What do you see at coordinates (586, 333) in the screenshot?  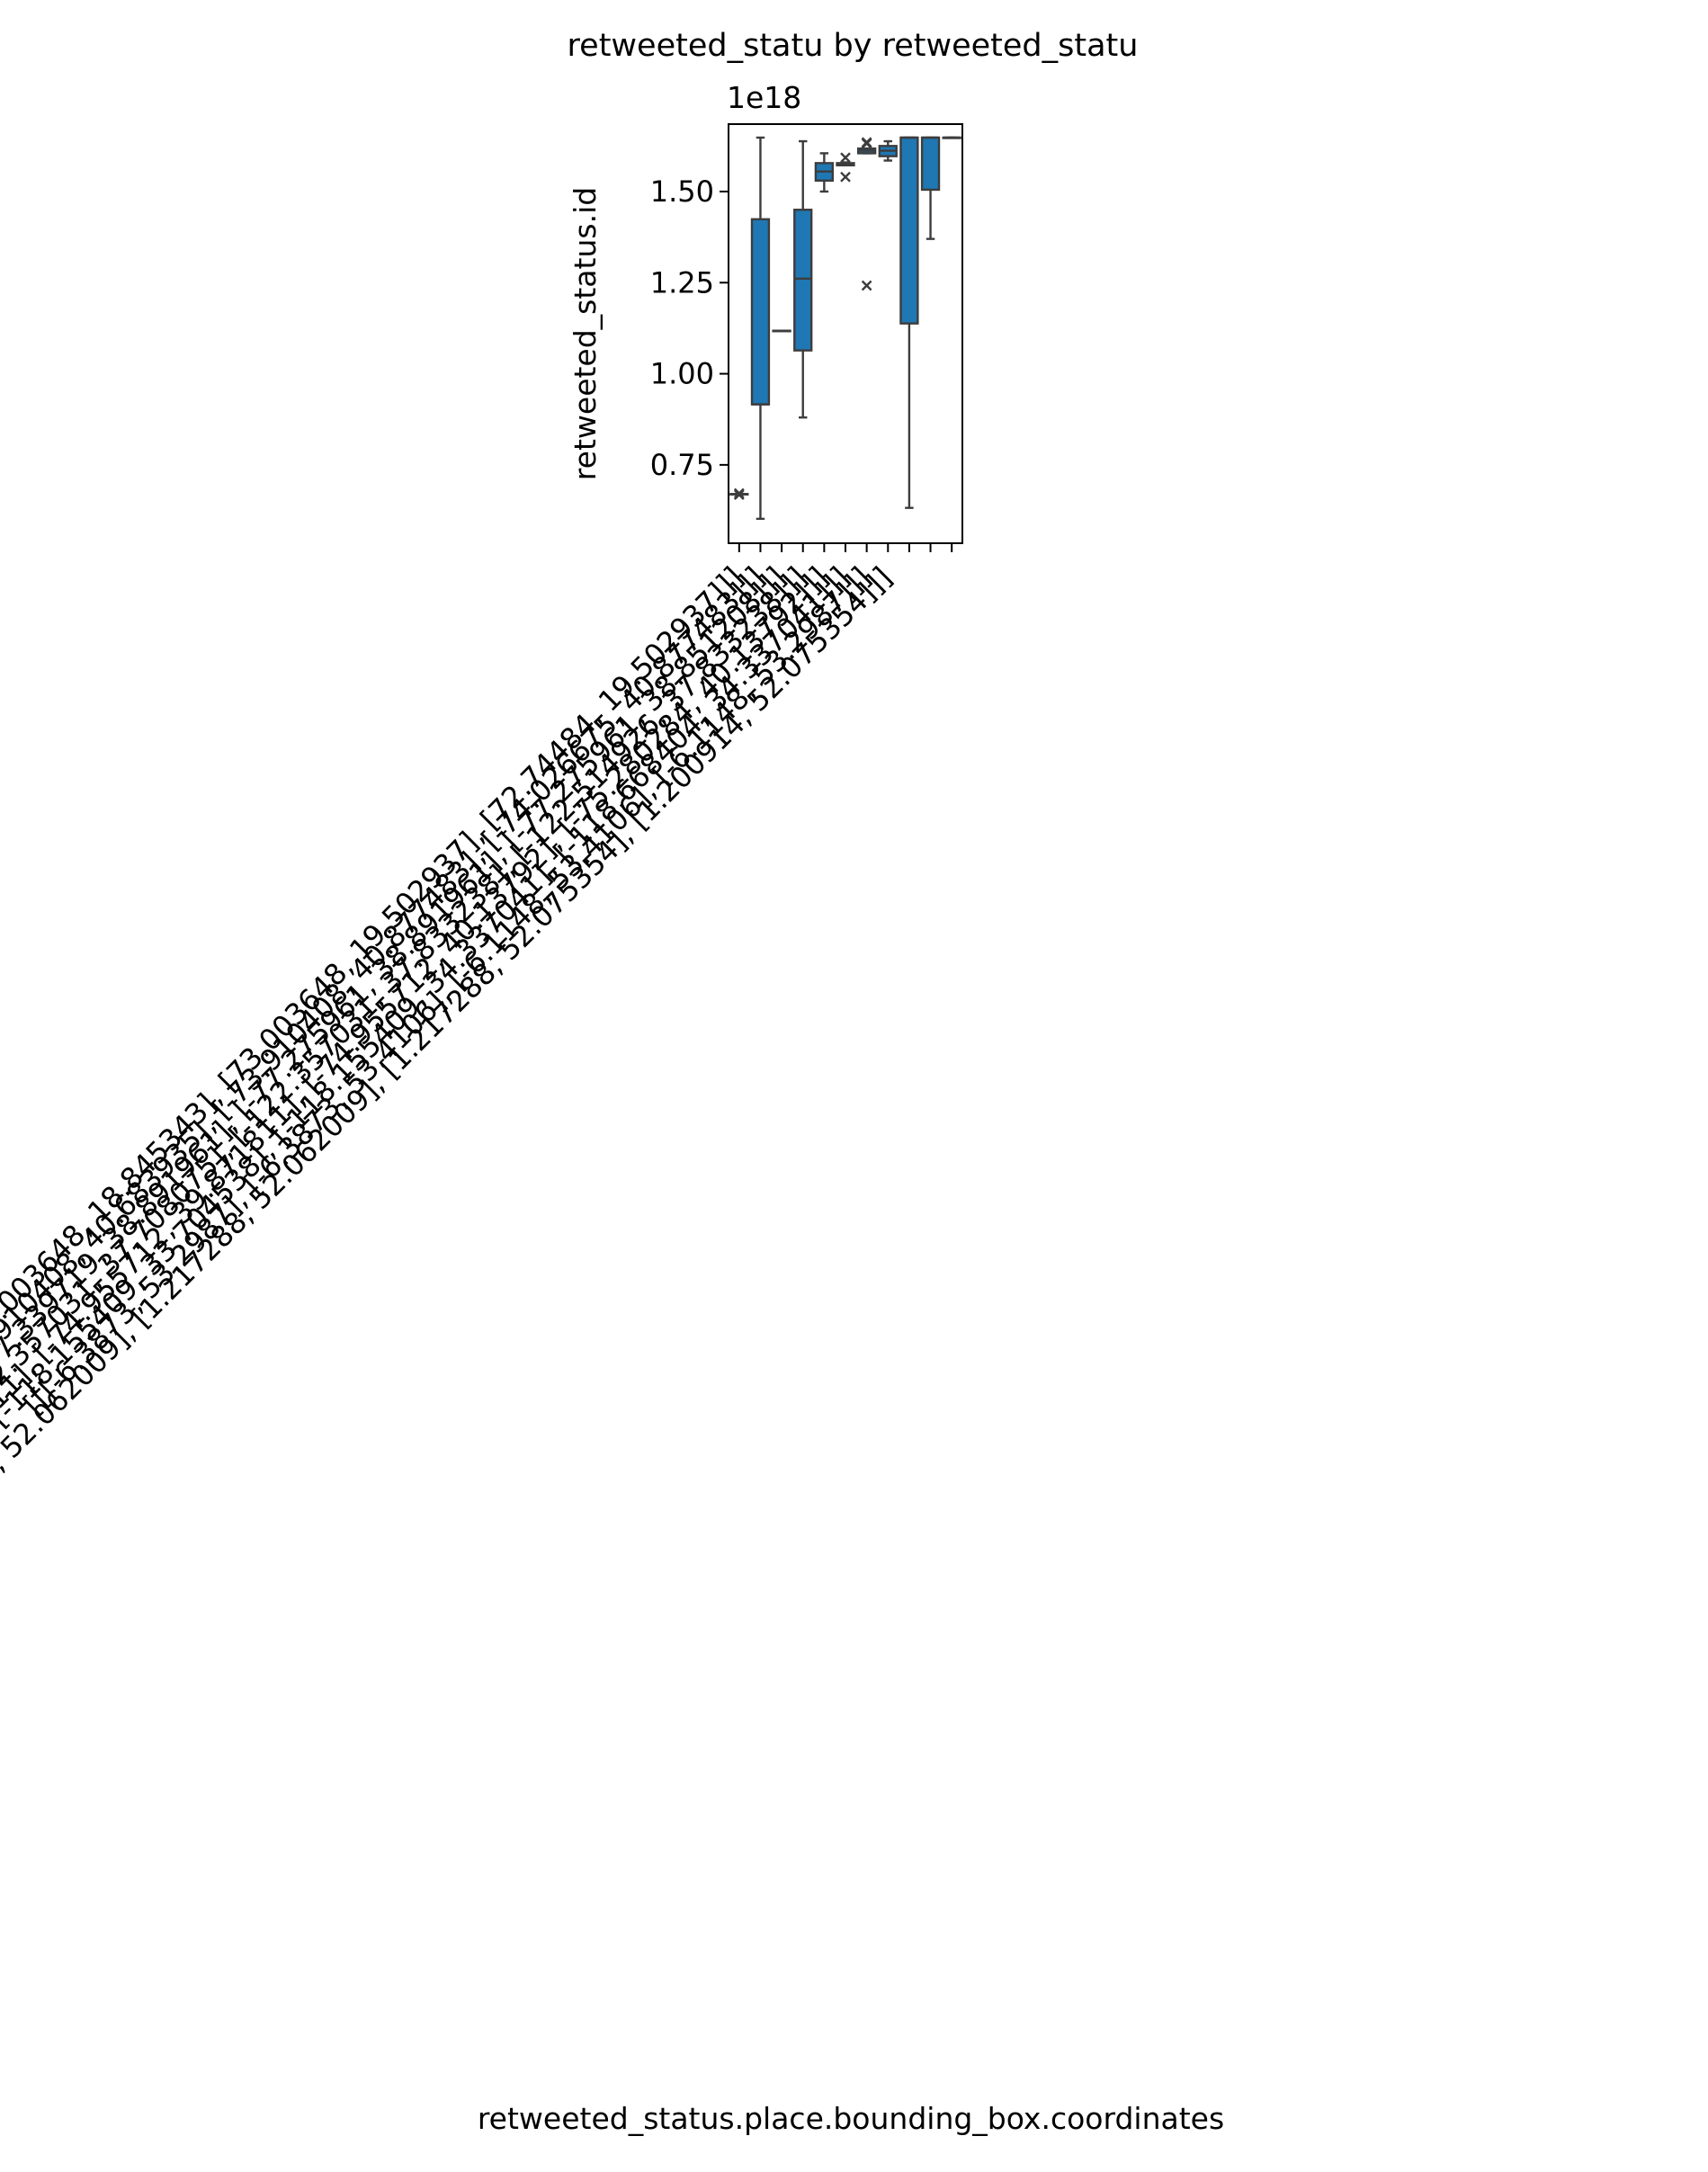 I see `y-axis-label: retweeted_status.id` at bounding box center [586, 333].